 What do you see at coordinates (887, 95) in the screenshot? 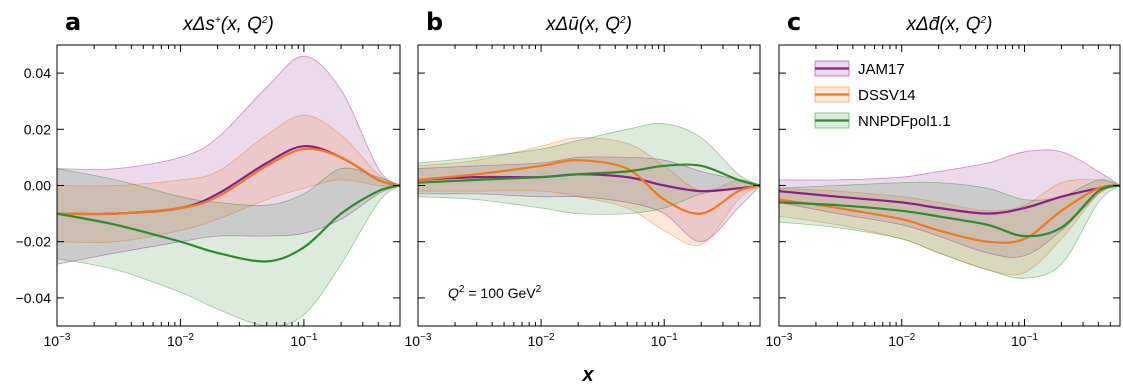
I see `legend-label-dssv14: DSSV14` at bounding box center [887, 95].